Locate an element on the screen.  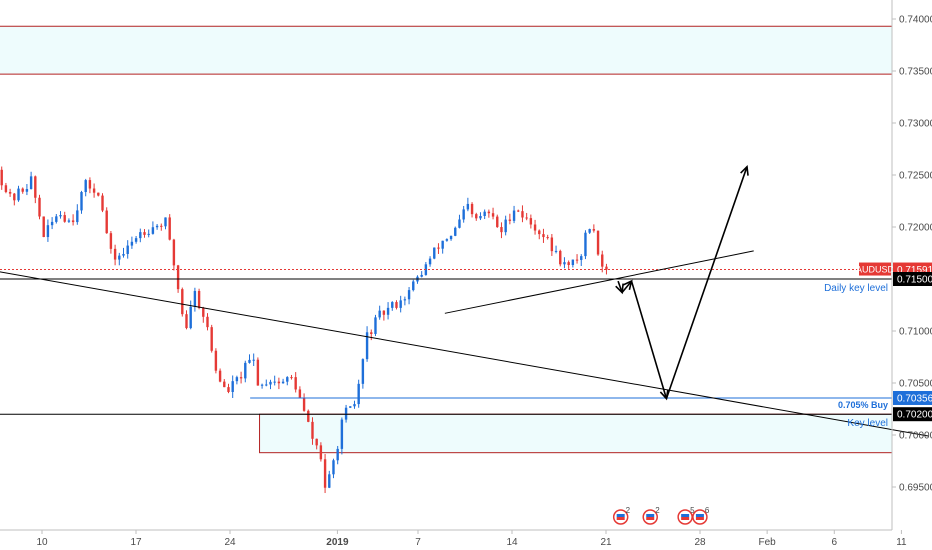
price-badge-text-3: 0.71500 is located at coordinates (914, 280).